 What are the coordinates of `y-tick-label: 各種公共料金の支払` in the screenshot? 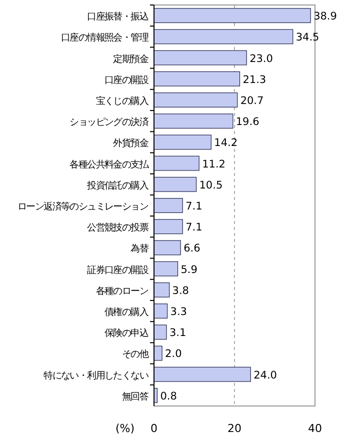 It's located at (110, 164).